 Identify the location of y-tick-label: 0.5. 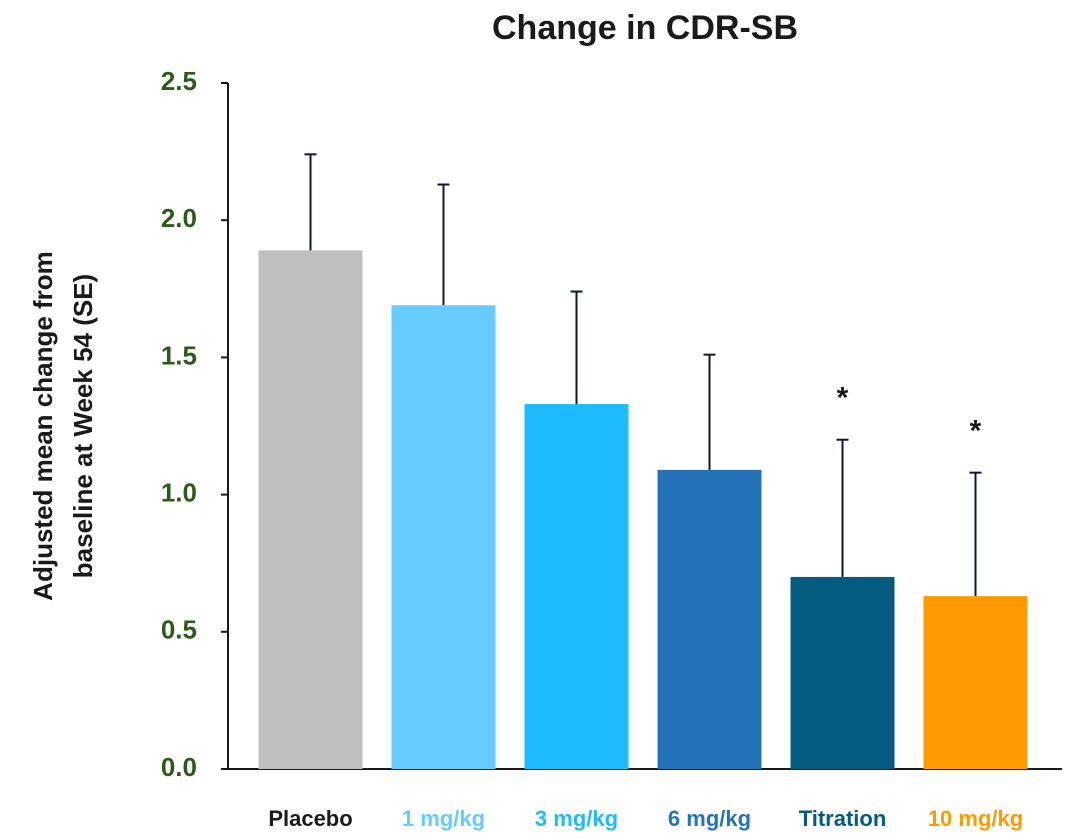
(179, 630).